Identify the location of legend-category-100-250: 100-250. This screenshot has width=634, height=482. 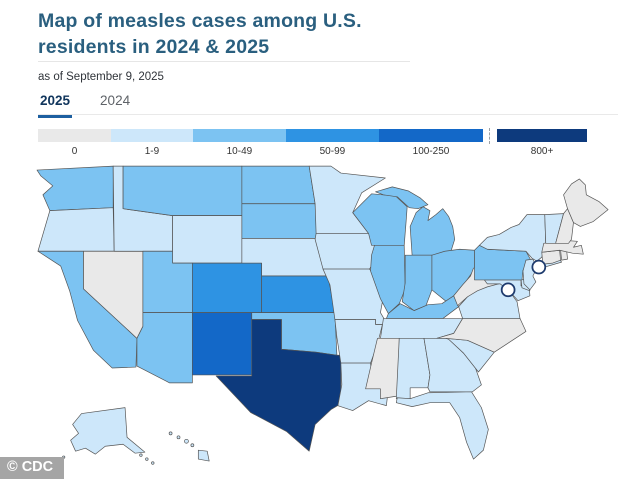
(431, 143).